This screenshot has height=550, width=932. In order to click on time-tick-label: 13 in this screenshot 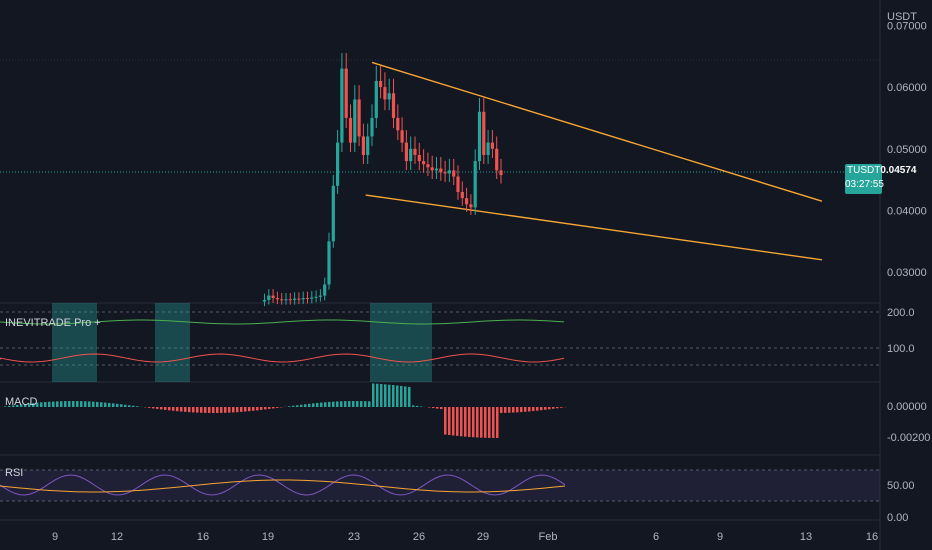, I will do `click(806, 537)`.